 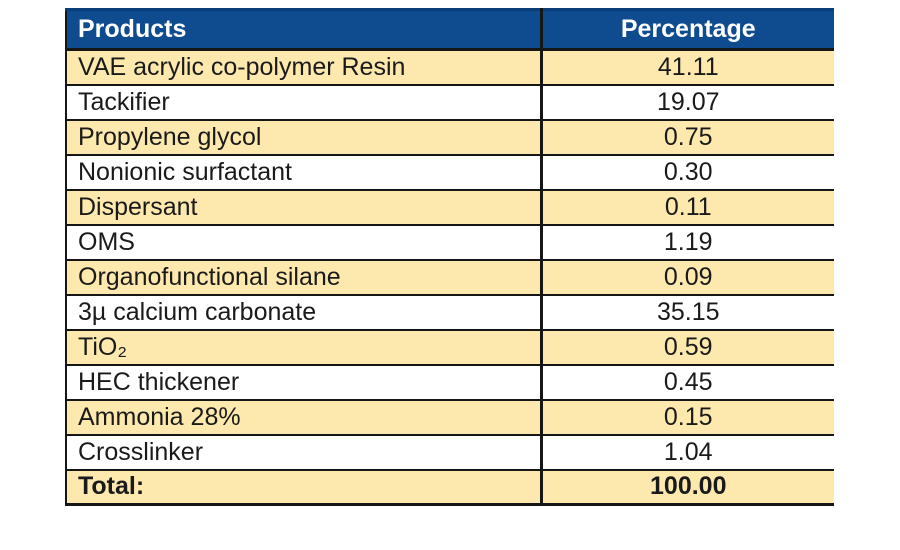 I want to click on percentage-cell: 1.04, so click(x=687, y=452).